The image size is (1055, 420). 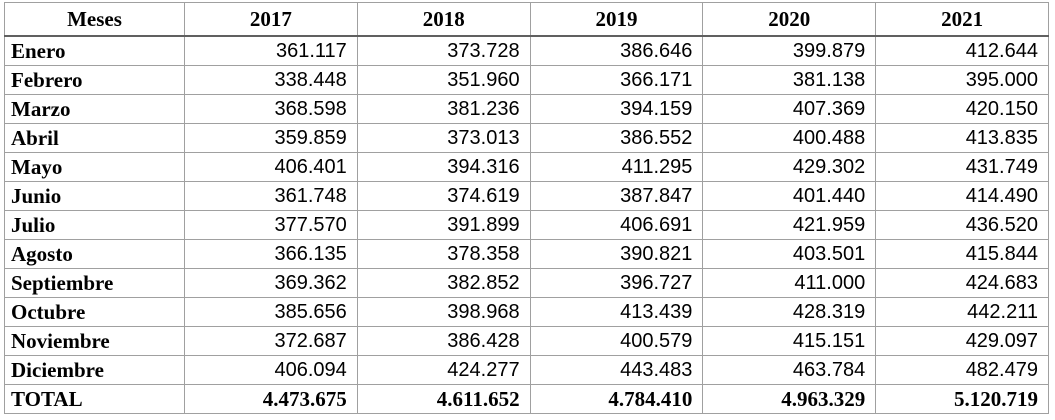 What do you see at coordinates (616, 283) in the screenshot?
I see `value-cell: 396.727` at bounding box center [616, 283].